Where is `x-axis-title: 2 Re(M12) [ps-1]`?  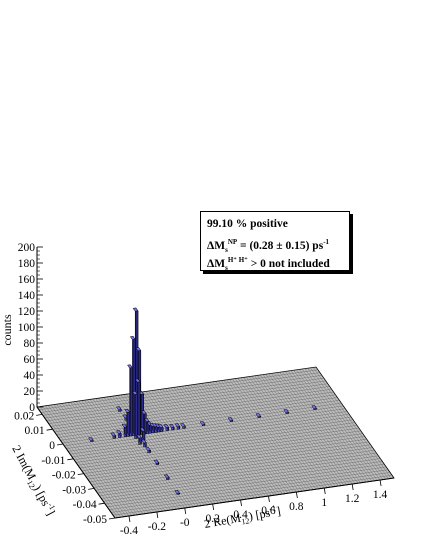
x-axis-title: 2 Re(M12) [ps-1] is located at coordinates (242, 518).